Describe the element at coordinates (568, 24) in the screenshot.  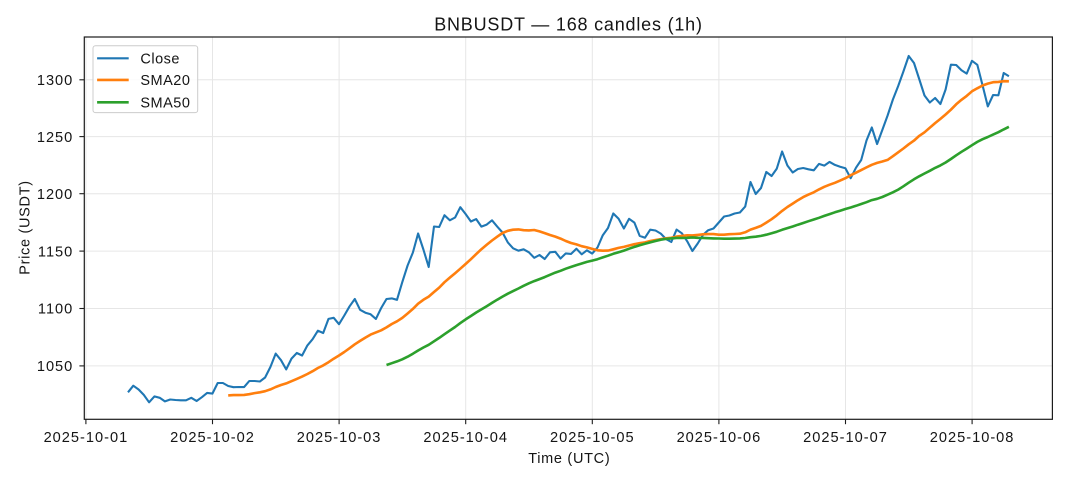
I see `svg-text: BNBUSDT — 168 candles (1h)` at that location.